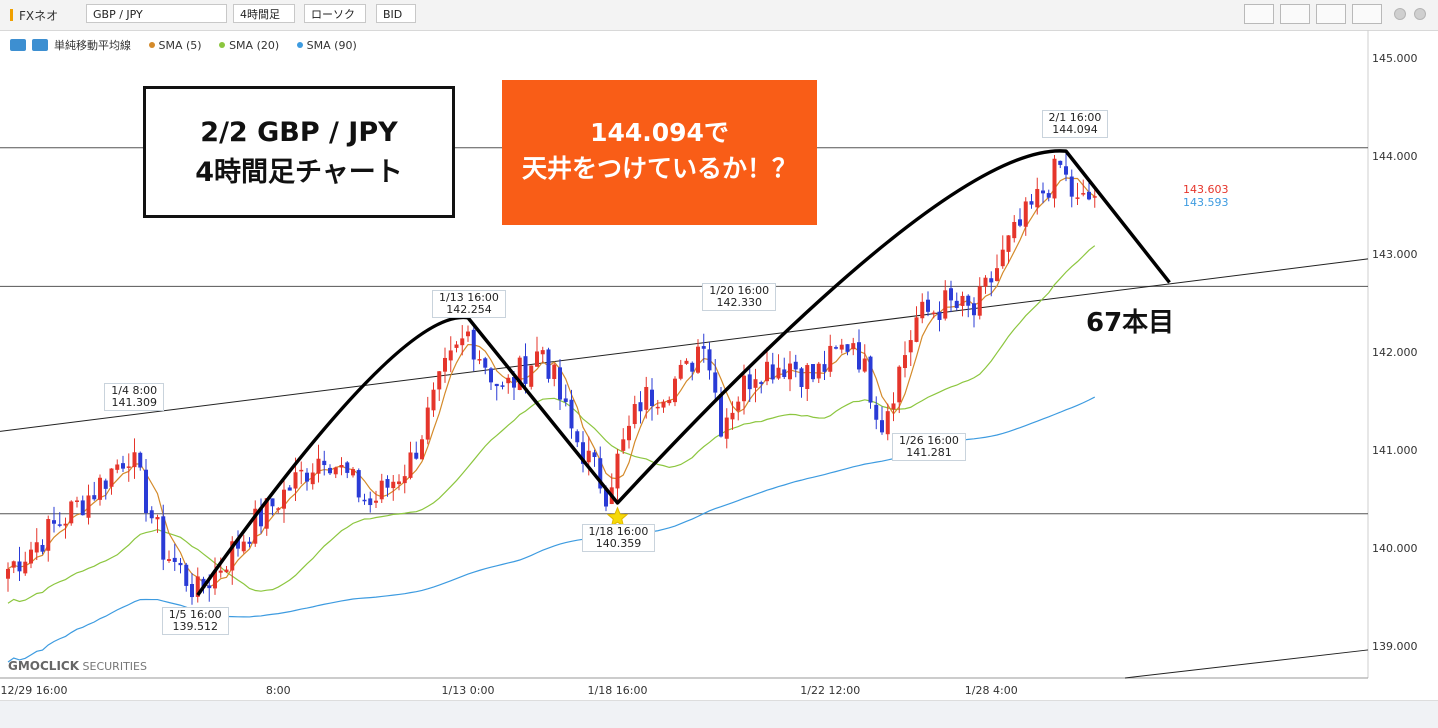 The width and height of the screenshot is (1438, 728). I want to click on price-label-2: 1/13 16:00 142.254, so click(469, 304).